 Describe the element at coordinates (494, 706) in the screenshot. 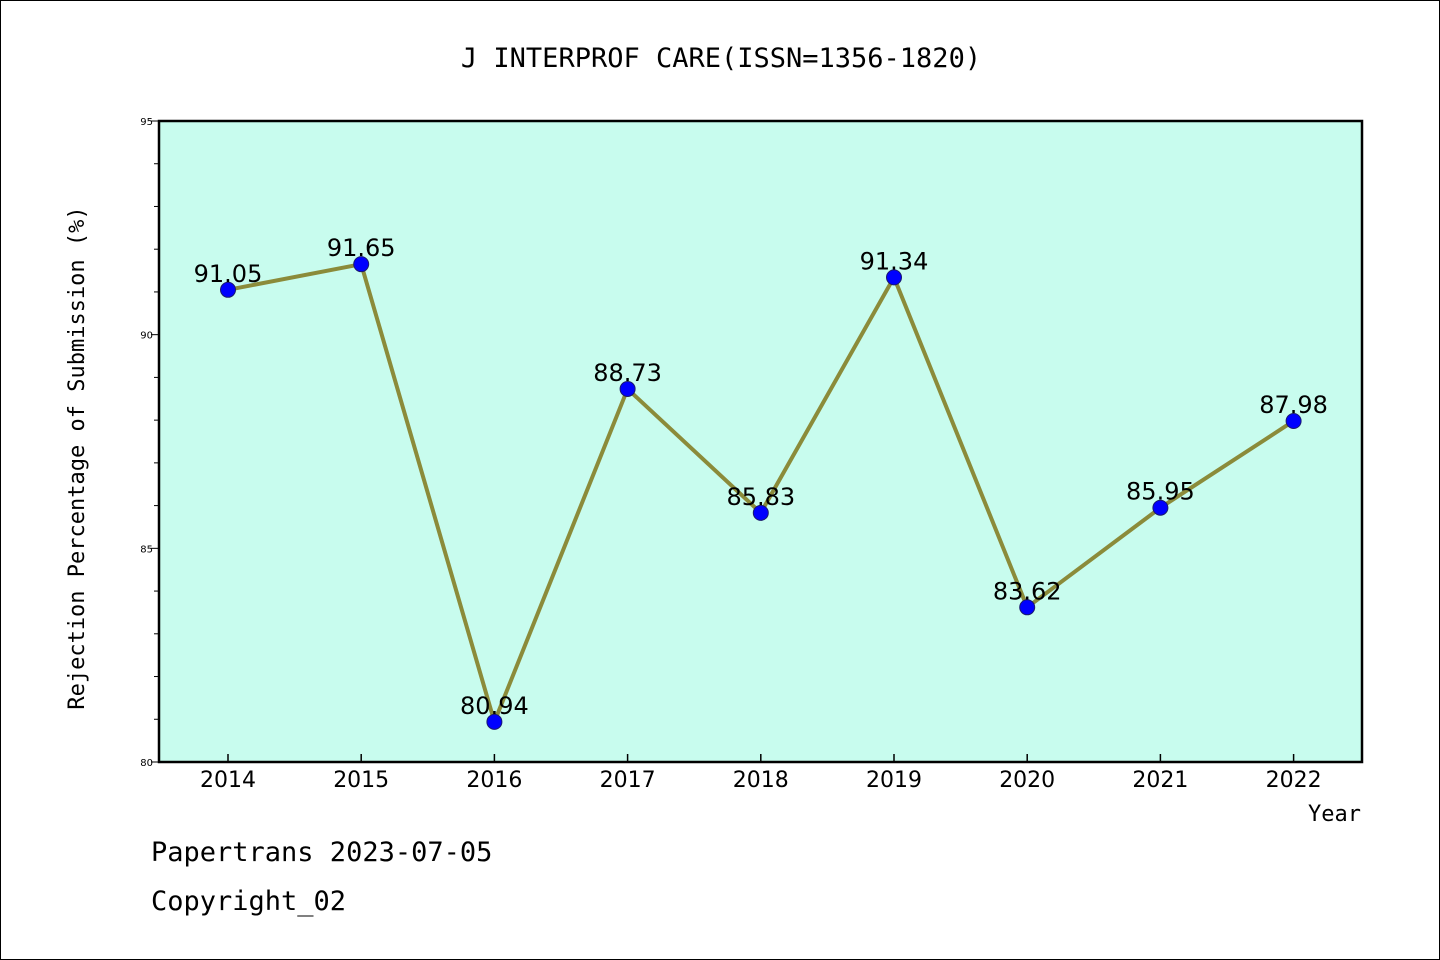

I see `data-label: 80.94` at that location.